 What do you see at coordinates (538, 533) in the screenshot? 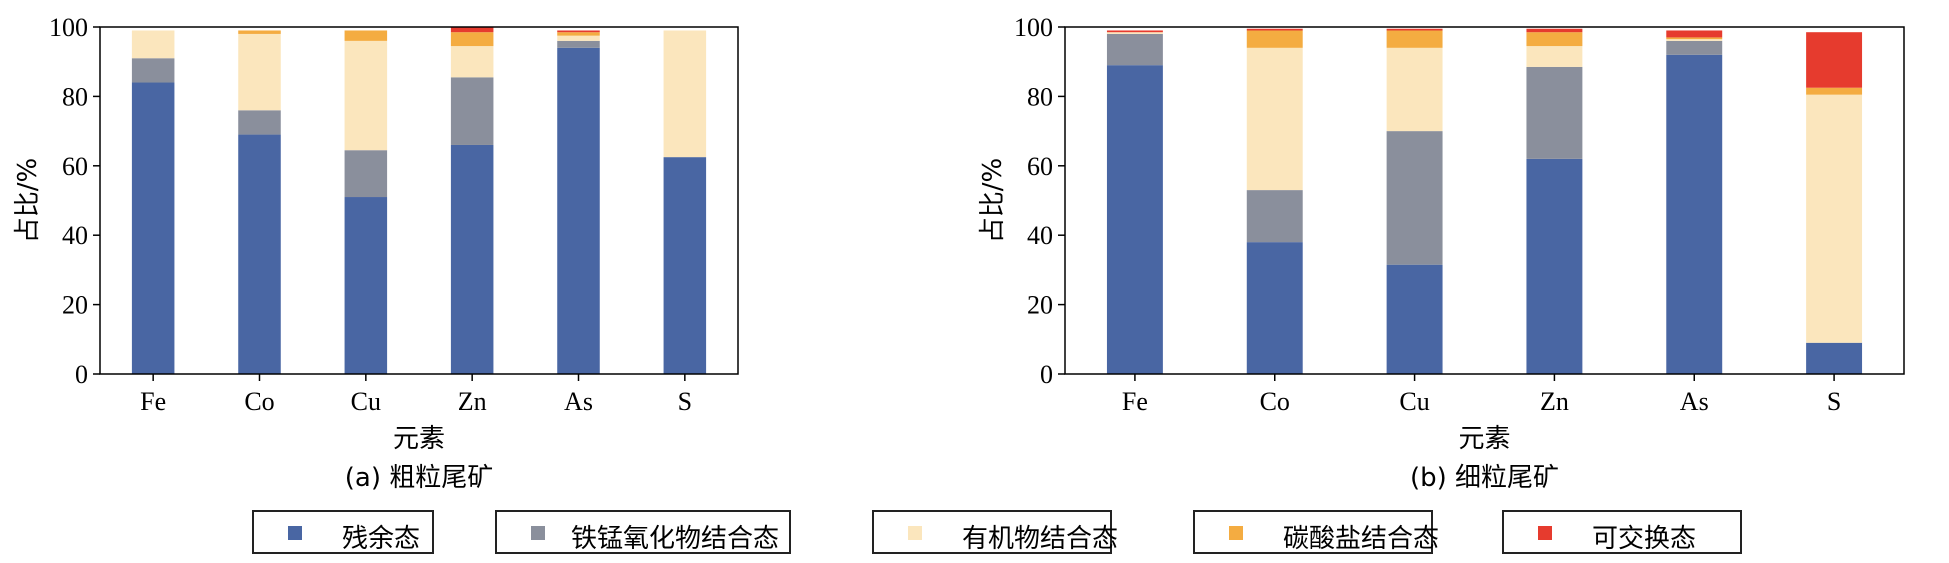
I see `legend-swatch-fe-mn-oxide` at bounding box center [538, 533].